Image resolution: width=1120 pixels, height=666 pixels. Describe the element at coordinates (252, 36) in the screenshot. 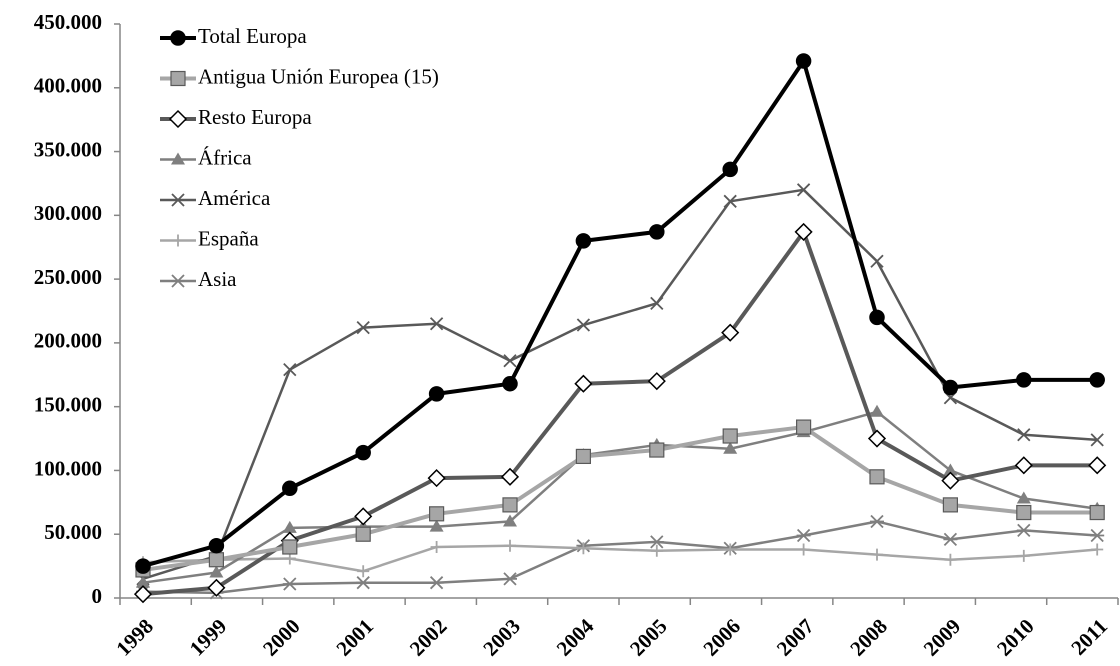

I see `legend-label: Total Europa` at that location.